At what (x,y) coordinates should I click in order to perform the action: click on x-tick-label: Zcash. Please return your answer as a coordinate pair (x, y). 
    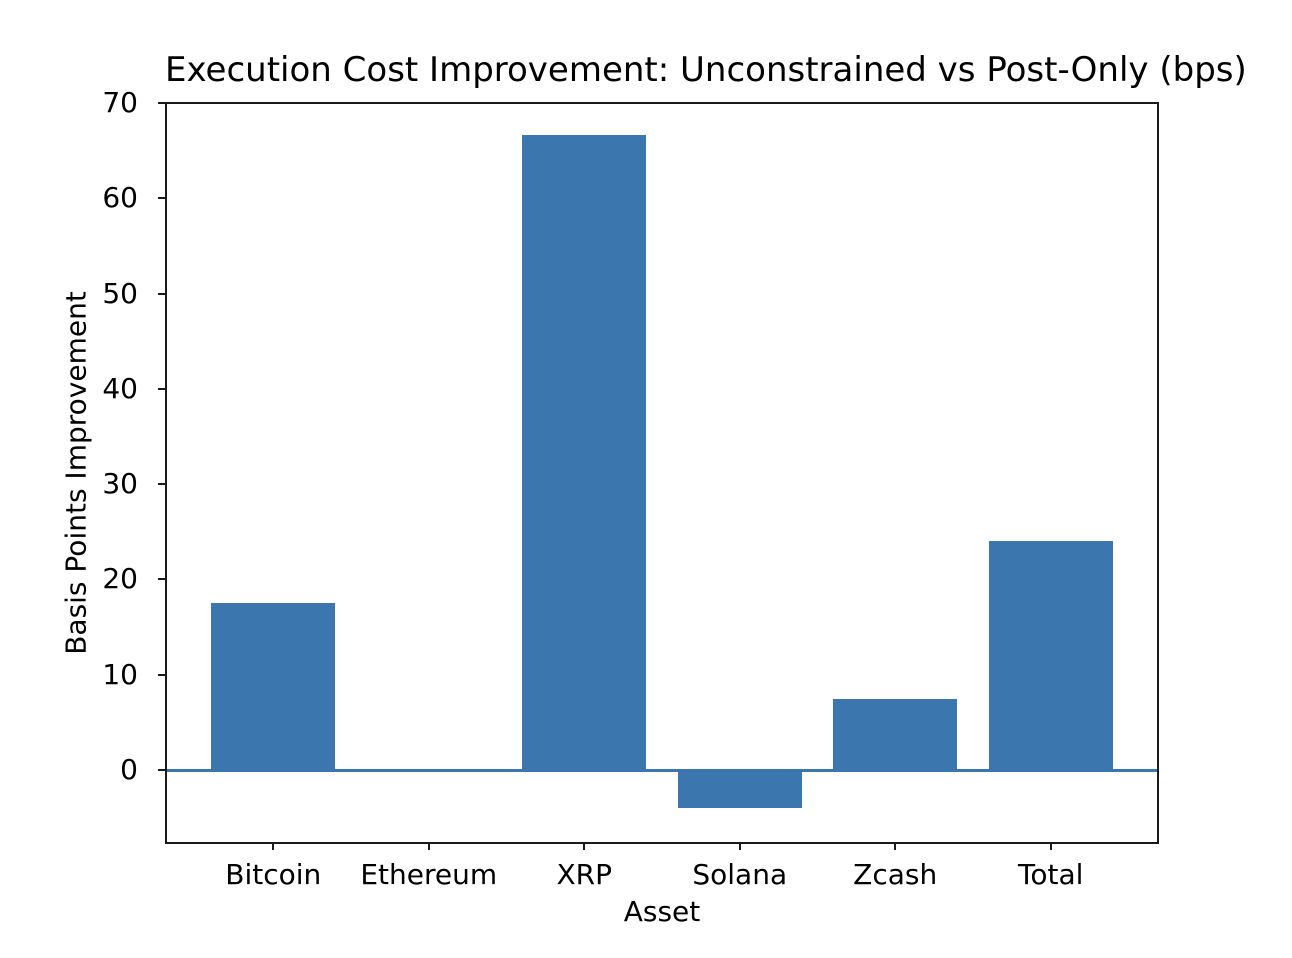
    Looking at the image, I should click on (895, 874).